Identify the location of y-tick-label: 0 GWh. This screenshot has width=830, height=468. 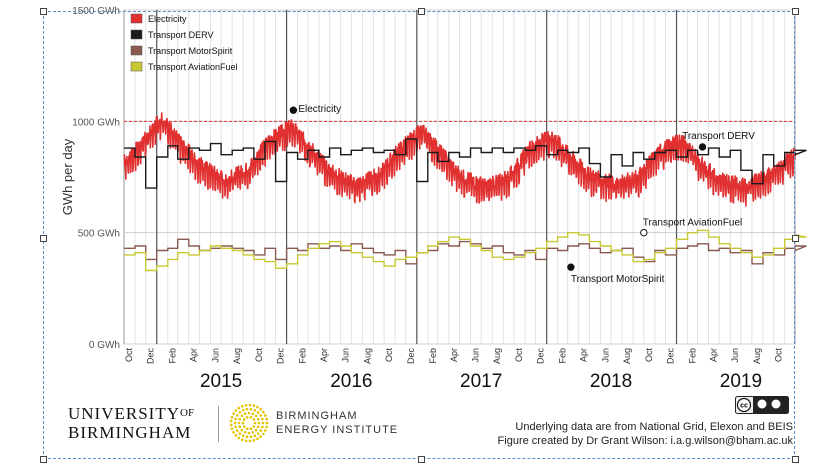
(104, 345).